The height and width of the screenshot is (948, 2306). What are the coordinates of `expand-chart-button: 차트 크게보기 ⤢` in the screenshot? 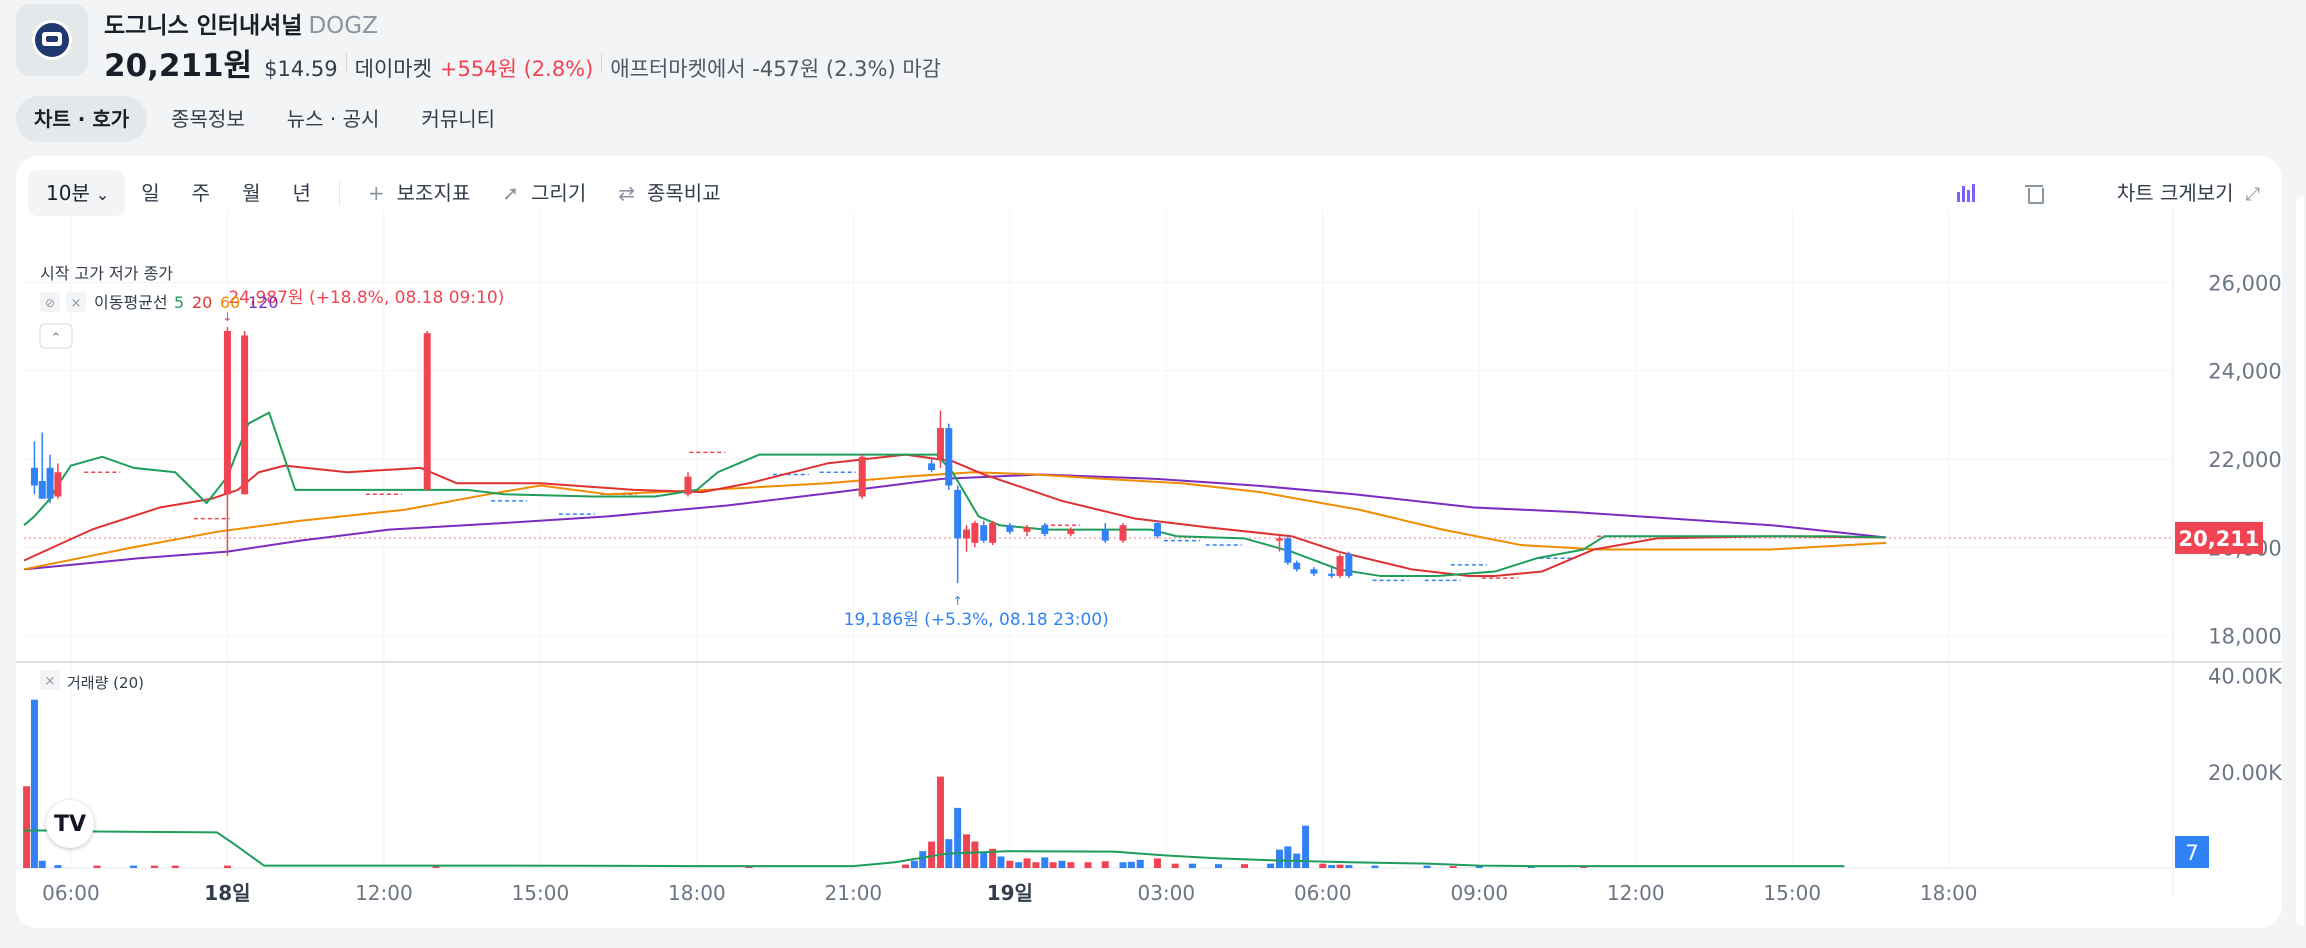 It's located at (2184, 193).